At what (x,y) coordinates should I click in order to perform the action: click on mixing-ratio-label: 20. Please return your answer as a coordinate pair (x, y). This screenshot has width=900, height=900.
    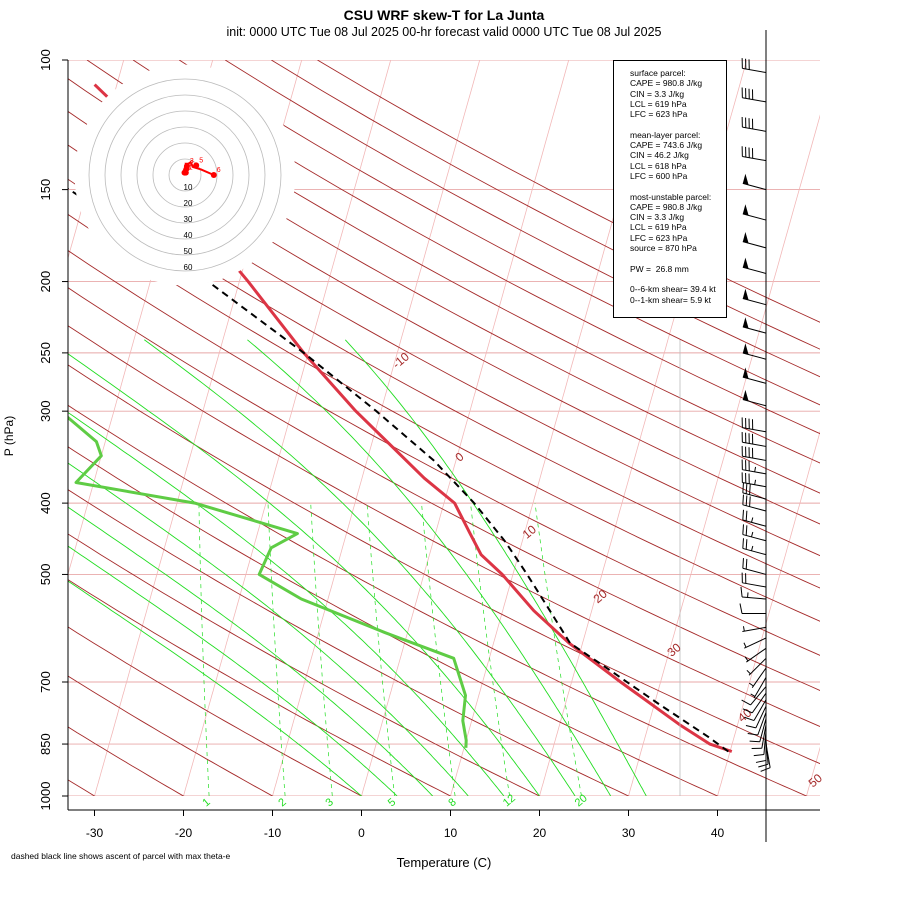
    Looking at the image, I should click on (581, 800).